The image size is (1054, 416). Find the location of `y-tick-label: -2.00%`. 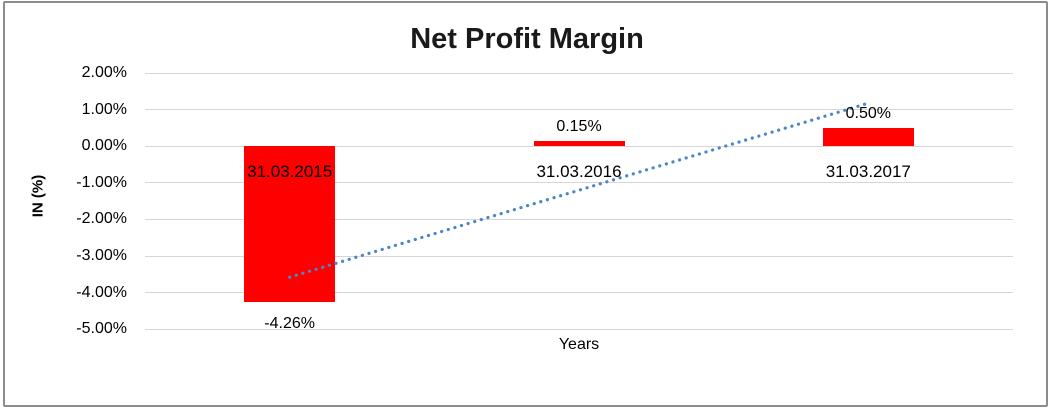

y-tick-label: -2.00% is located at coordinates (101, 219).